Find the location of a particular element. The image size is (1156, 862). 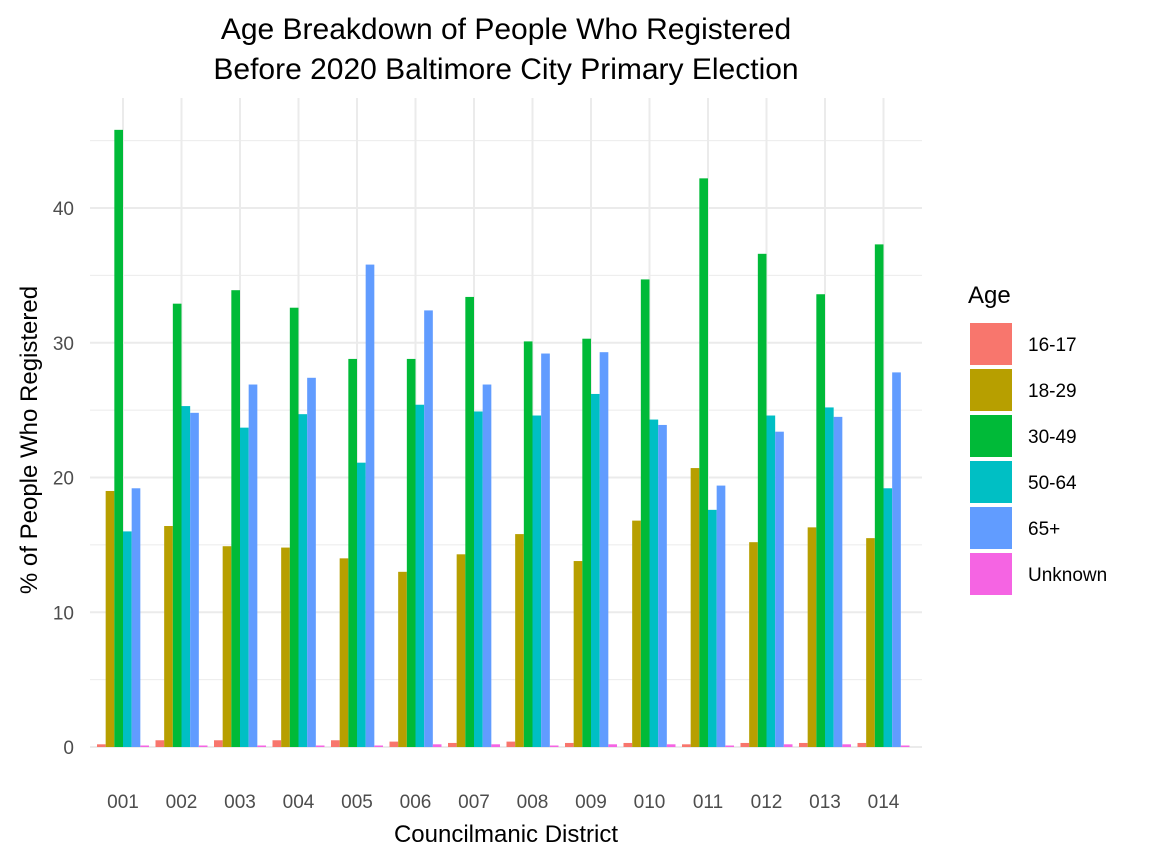

x-tick-label: 003 is located at coordinates (240, 802).